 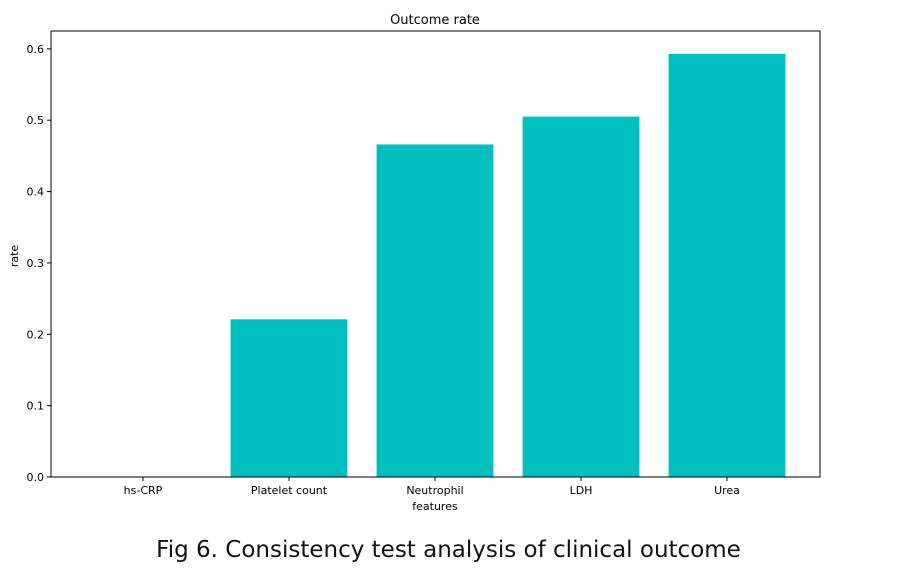 What do you see at coordinates (36, 334) in the screenshot?
I see `y-tick-label: 0.2` at bounding box center [36, 334].